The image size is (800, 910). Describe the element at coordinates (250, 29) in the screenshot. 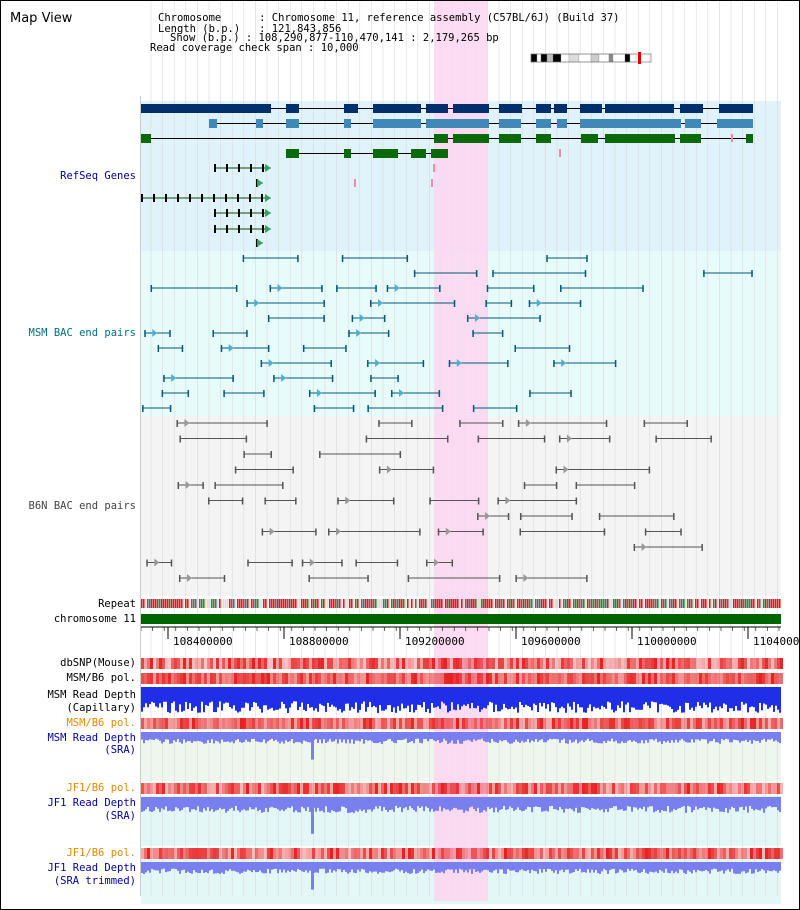

I see `info-length: Length (b.p.) : 121,843,856` at that location.